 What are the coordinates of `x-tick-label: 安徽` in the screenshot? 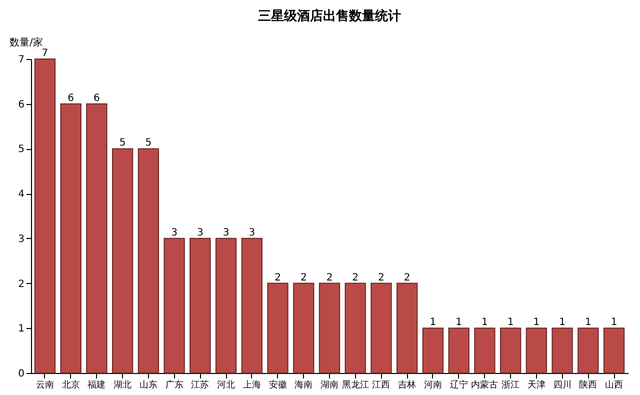 It's located at (277, 385).